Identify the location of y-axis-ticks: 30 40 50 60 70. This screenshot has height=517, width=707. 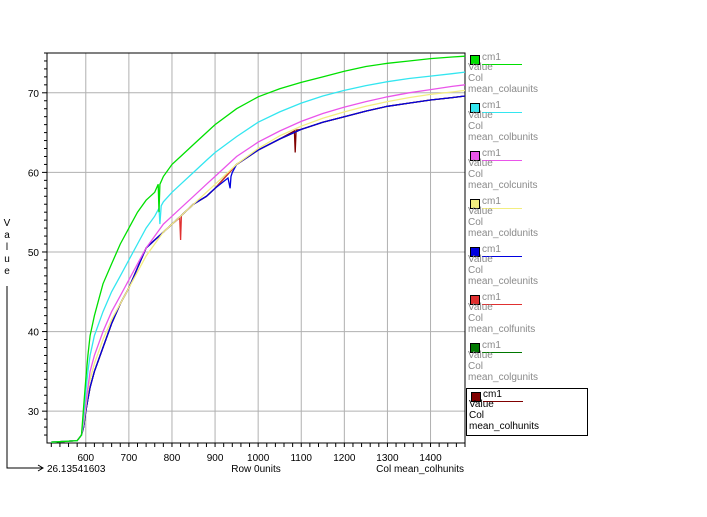
(37, 244).